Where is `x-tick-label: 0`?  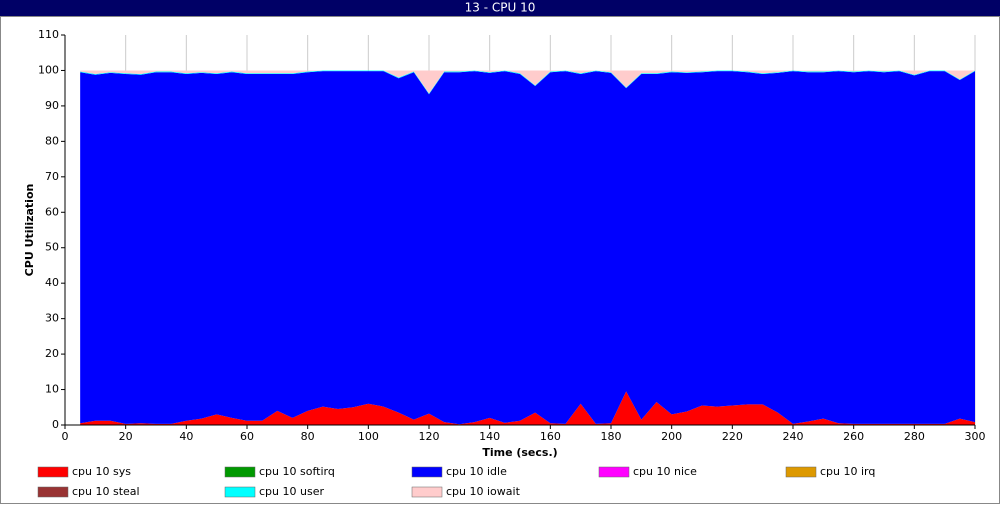
x-tick-label: 0 is located at coordinates (65, 436).